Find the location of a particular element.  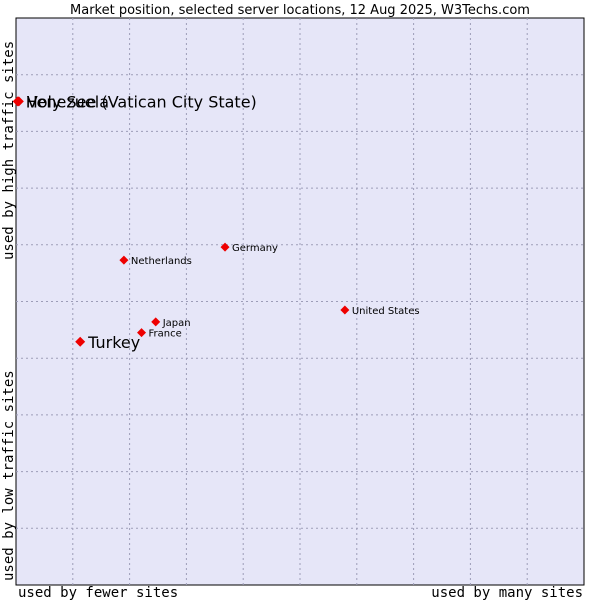

data-point-japan is located at coordinates (156, 322).